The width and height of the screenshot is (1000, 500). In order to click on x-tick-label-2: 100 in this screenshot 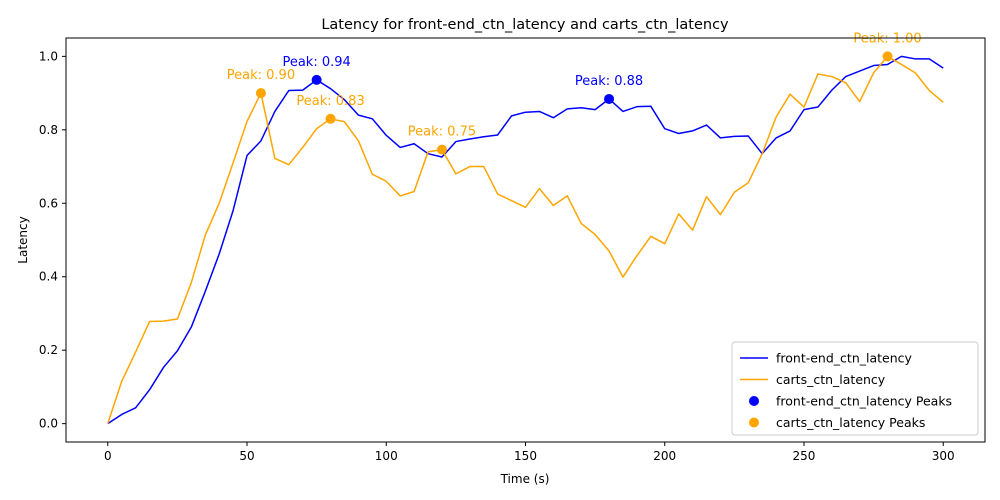, I will do `click(386, 456)`.